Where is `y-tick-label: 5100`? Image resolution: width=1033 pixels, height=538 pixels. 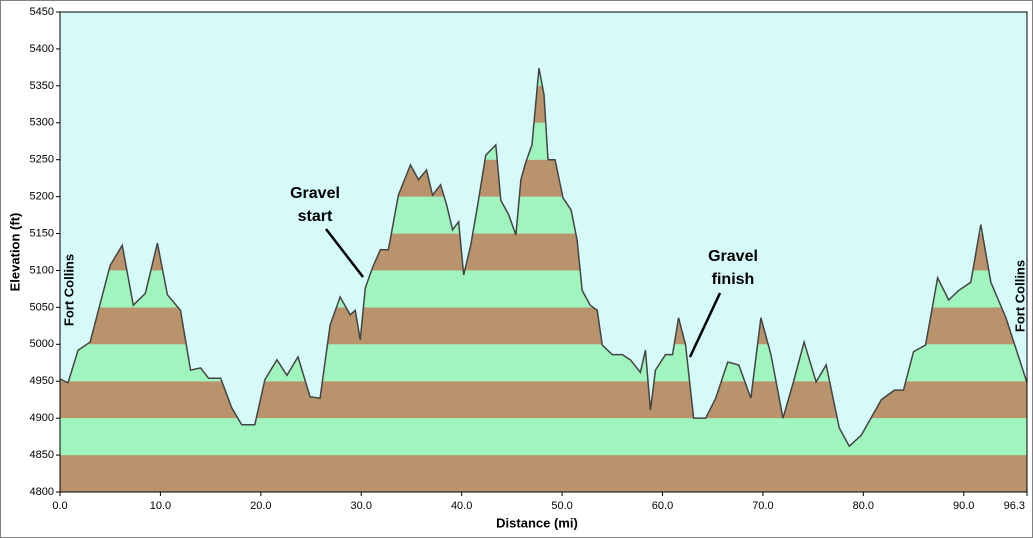 y-tick-label: 5100 is located at coordinates (42, 270).